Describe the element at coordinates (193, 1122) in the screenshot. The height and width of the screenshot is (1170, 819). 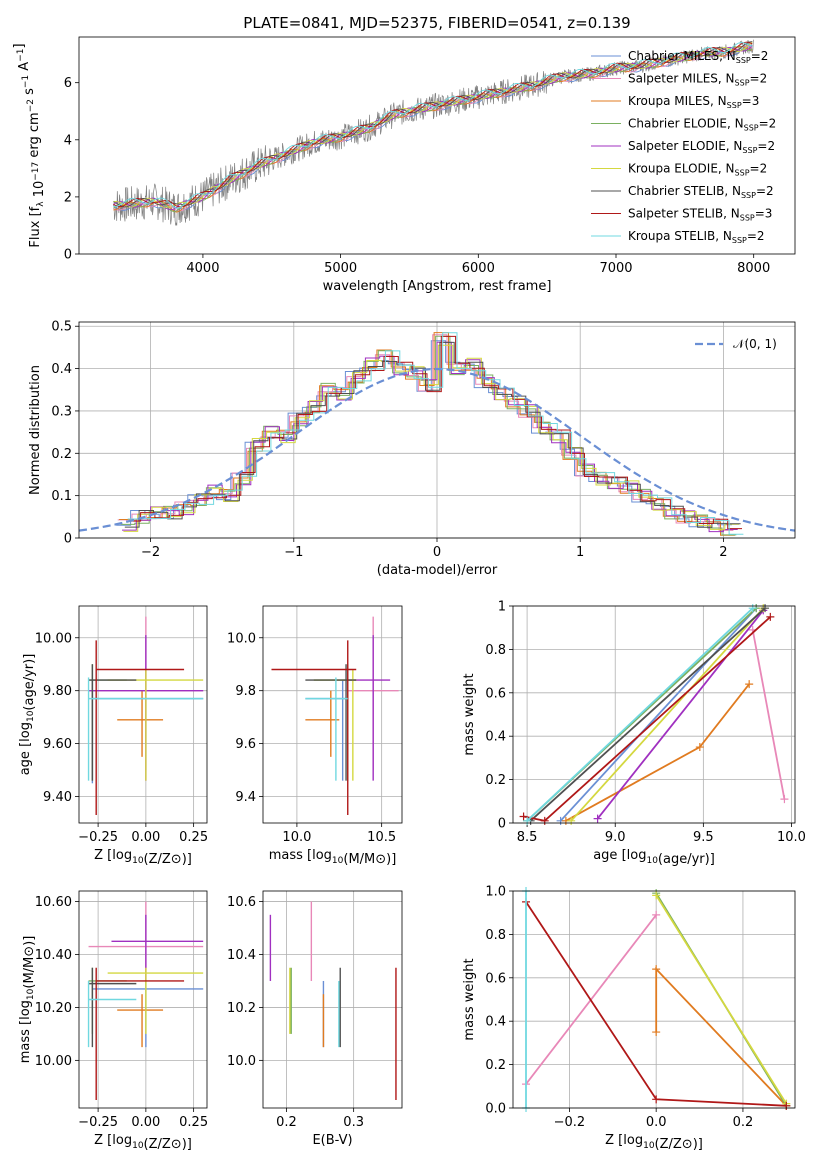
I see `z_mass-xtick-label: 0.25` at that location.